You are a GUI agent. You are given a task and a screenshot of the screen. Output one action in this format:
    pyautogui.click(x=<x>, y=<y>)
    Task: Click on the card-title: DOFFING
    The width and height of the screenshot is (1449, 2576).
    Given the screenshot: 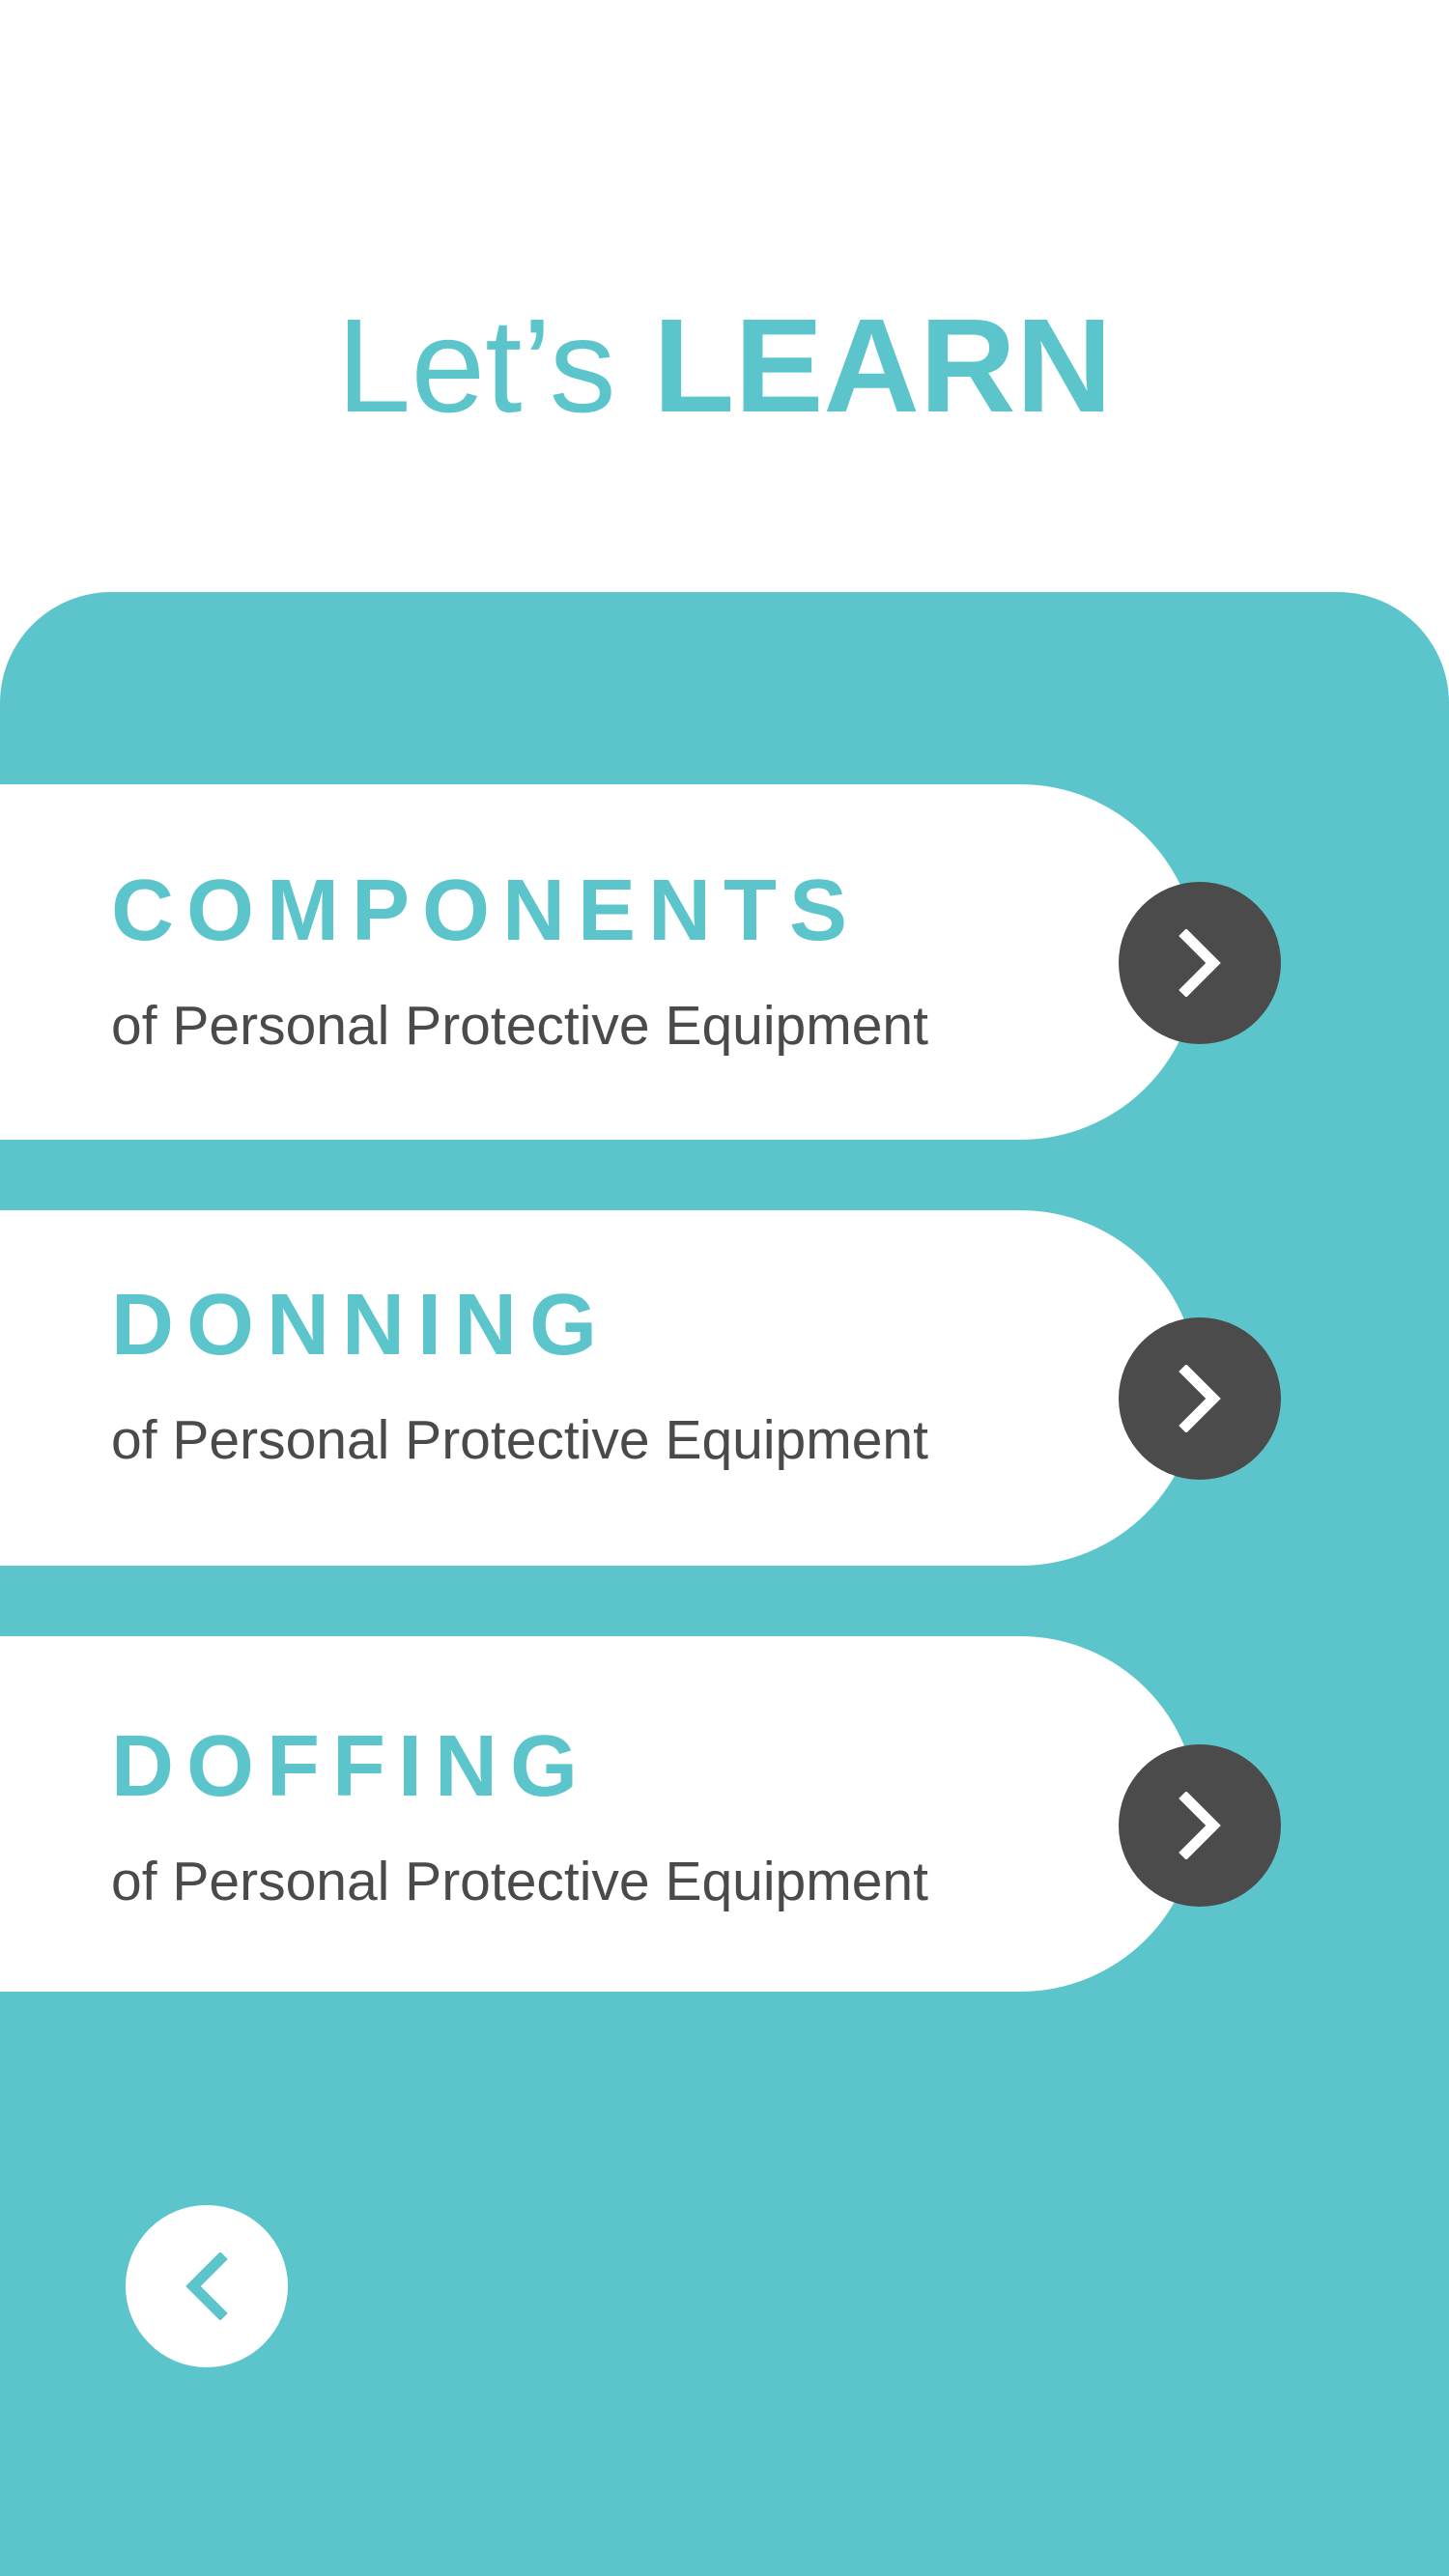 What is the action you would take?
    pyautogui.click(x=350, y=1766)
    